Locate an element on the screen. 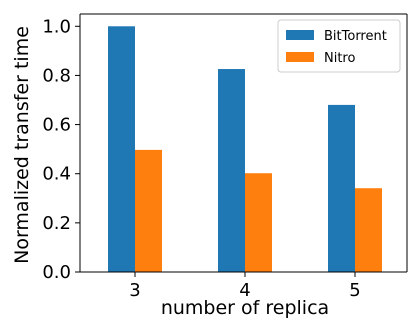 The image size is (409, 326). y-axis-title: Normalized transfer time is located at coordinates (22, 145).